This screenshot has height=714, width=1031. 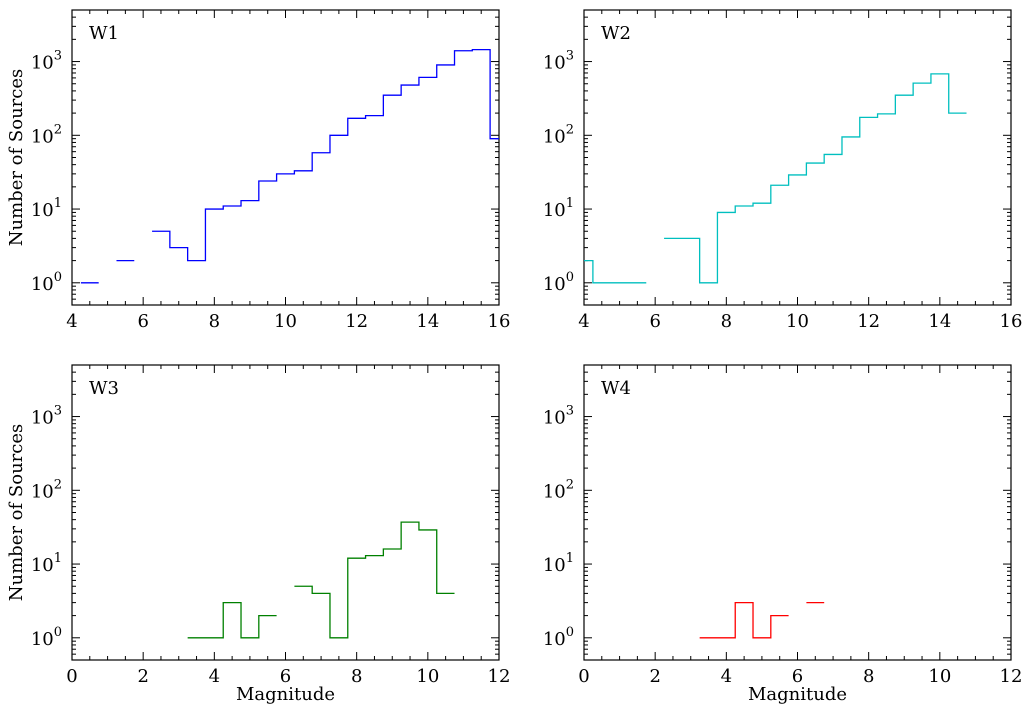 I want to click on panel-label: W2, so click(x=616, y=33).